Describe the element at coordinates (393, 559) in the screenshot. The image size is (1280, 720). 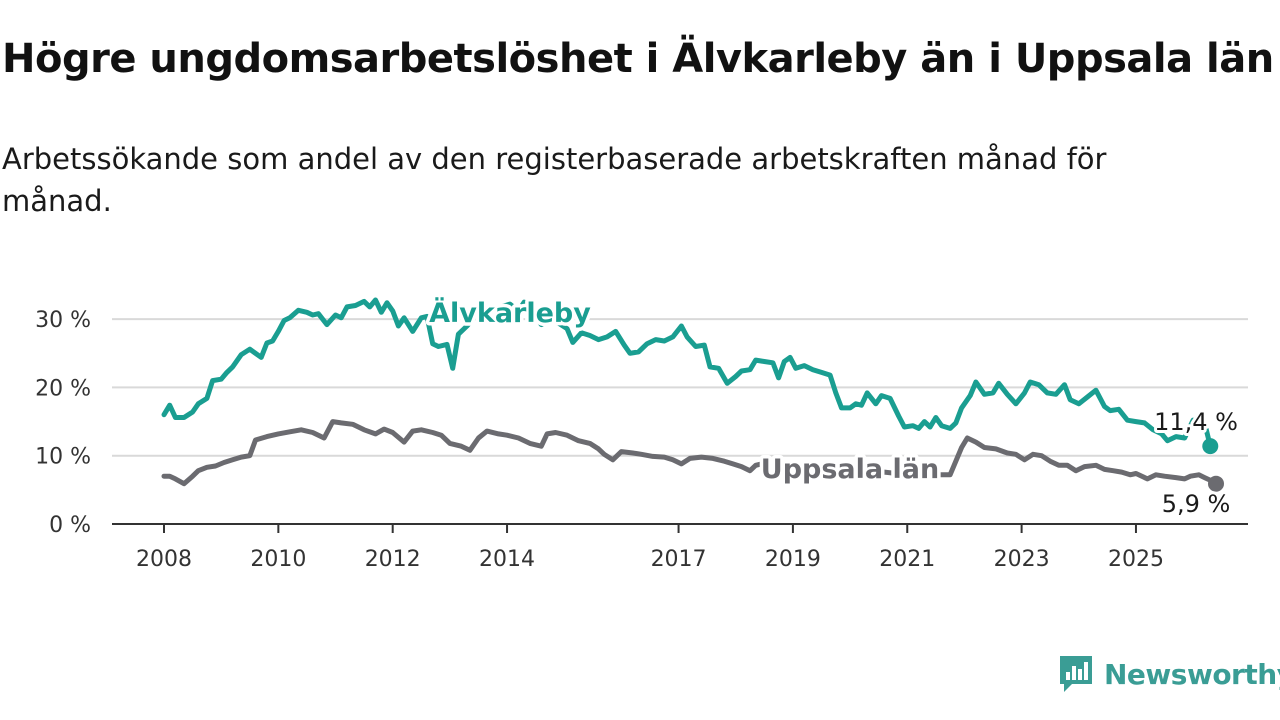
I see `x-tick-label: 2012` at that location.